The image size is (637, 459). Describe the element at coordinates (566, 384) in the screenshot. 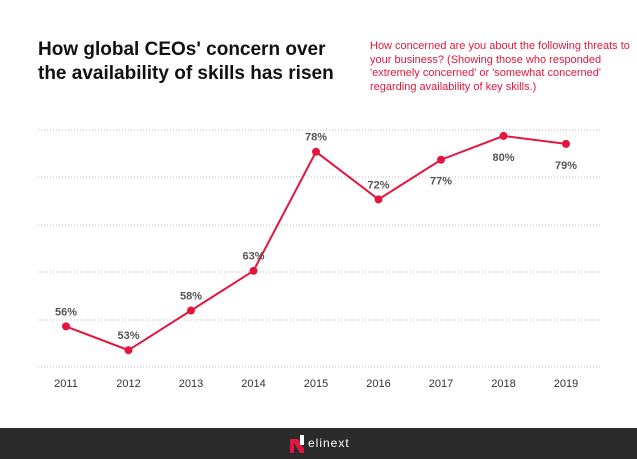

I see `x-tick-label: 2019` at that location.